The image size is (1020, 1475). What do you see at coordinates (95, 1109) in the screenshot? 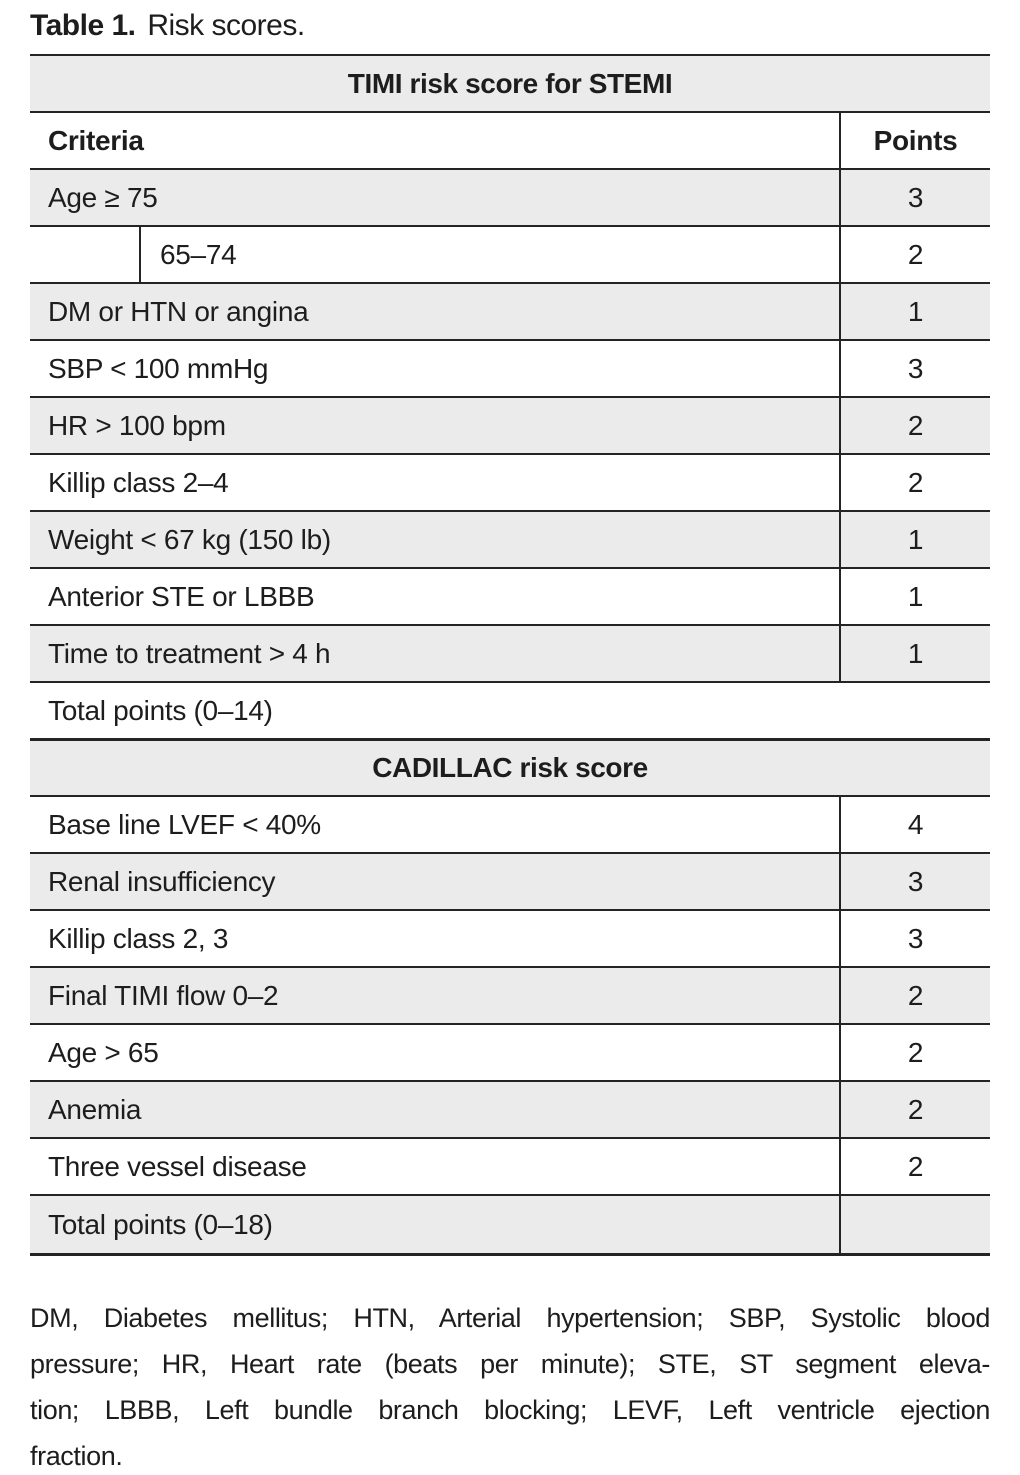
I see `criteria-cell: Anemia` at bounding box center [95, 1109].